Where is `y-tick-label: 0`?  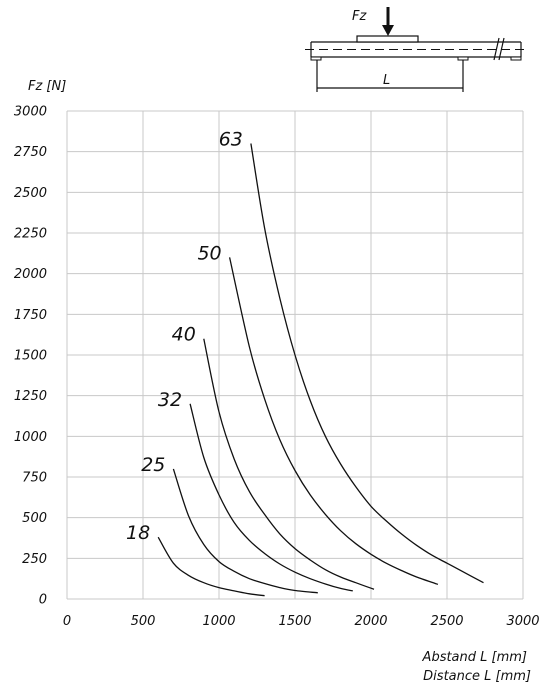
y-tick-label: 0 is located at coordinates (43, 600).